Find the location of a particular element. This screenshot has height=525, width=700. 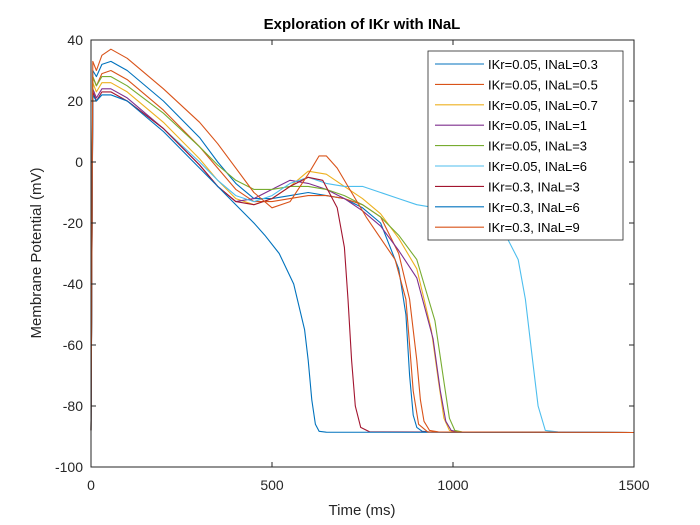

y-tick-label: -80 is located at coordinates (73, 406).